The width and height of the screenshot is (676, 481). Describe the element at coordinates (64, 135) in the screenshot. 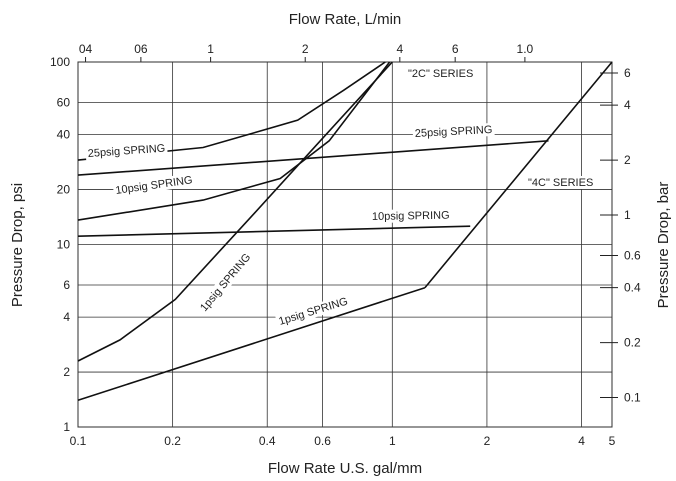

I see `y-tick-label: 40` at that location.